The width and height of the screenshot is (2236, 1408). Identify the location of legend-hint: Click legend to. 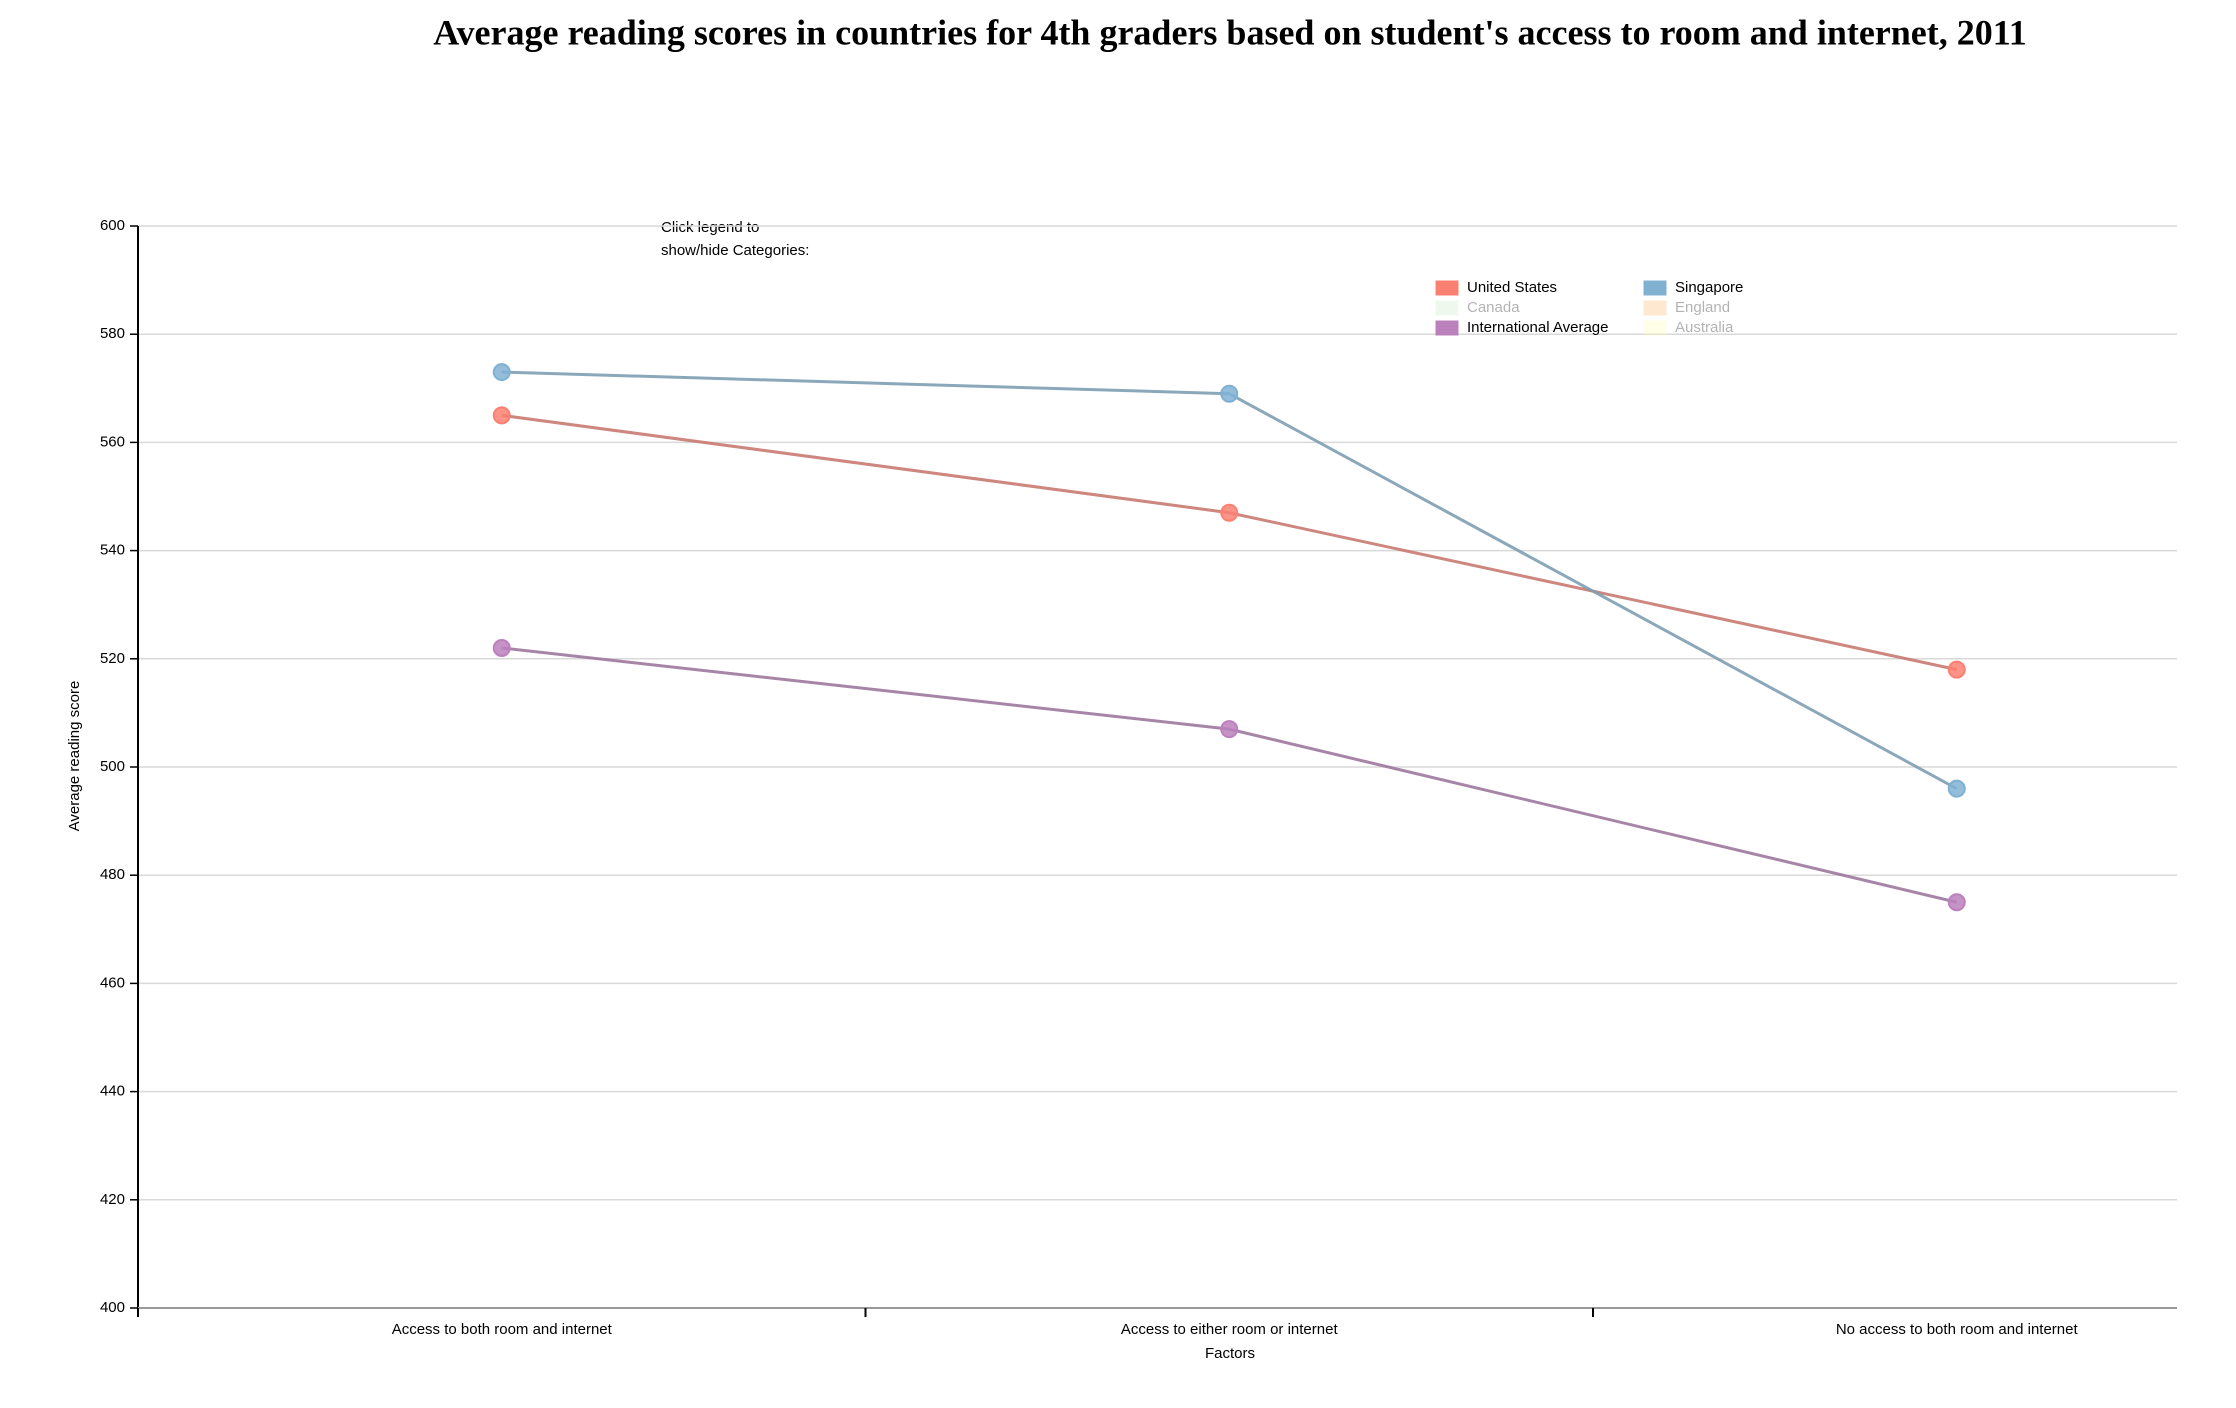
(710, 227).